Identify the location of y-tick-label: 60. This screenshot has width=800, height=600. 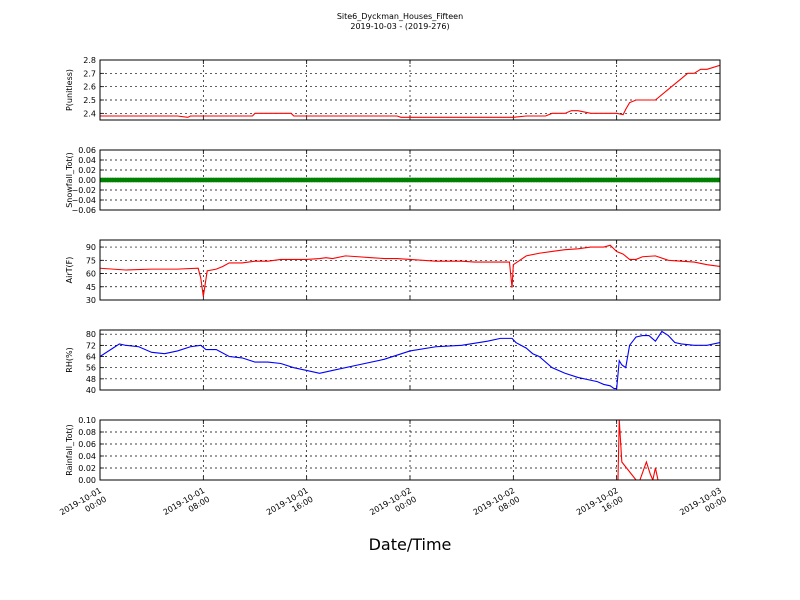
(91, 274).